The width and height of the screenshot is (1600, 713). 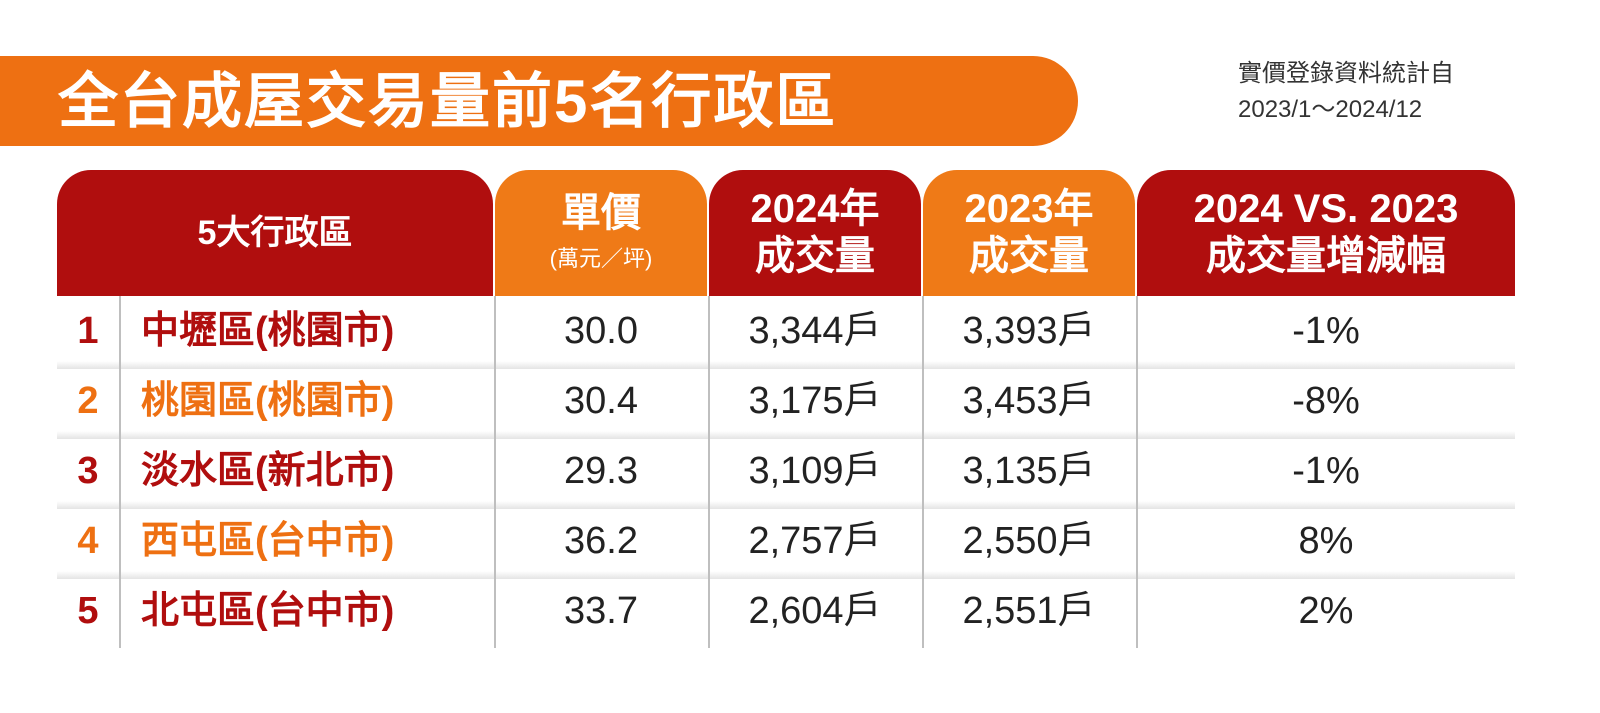 What do you see at coordinates (1029, 611) in the screenshot?
I see `row-volume-2023: 2,551戶` at bounding box center [1029, 611].